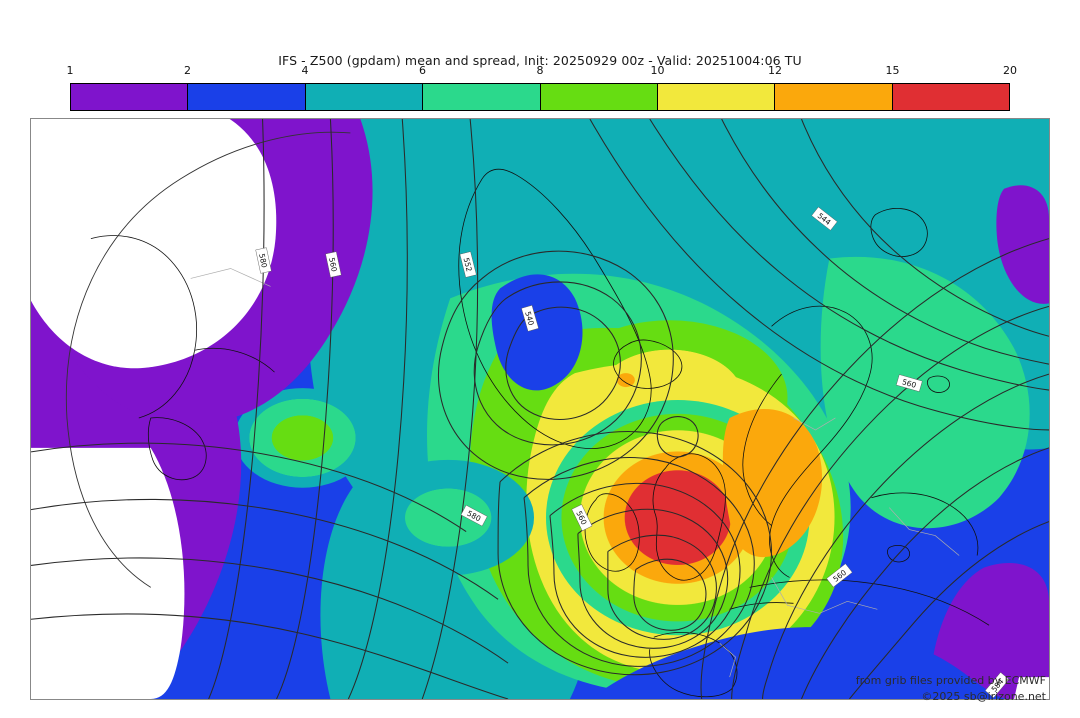  Describe the element at coordinates (468, 265) in the screenshot. I see `svg-text: 552` at that location.